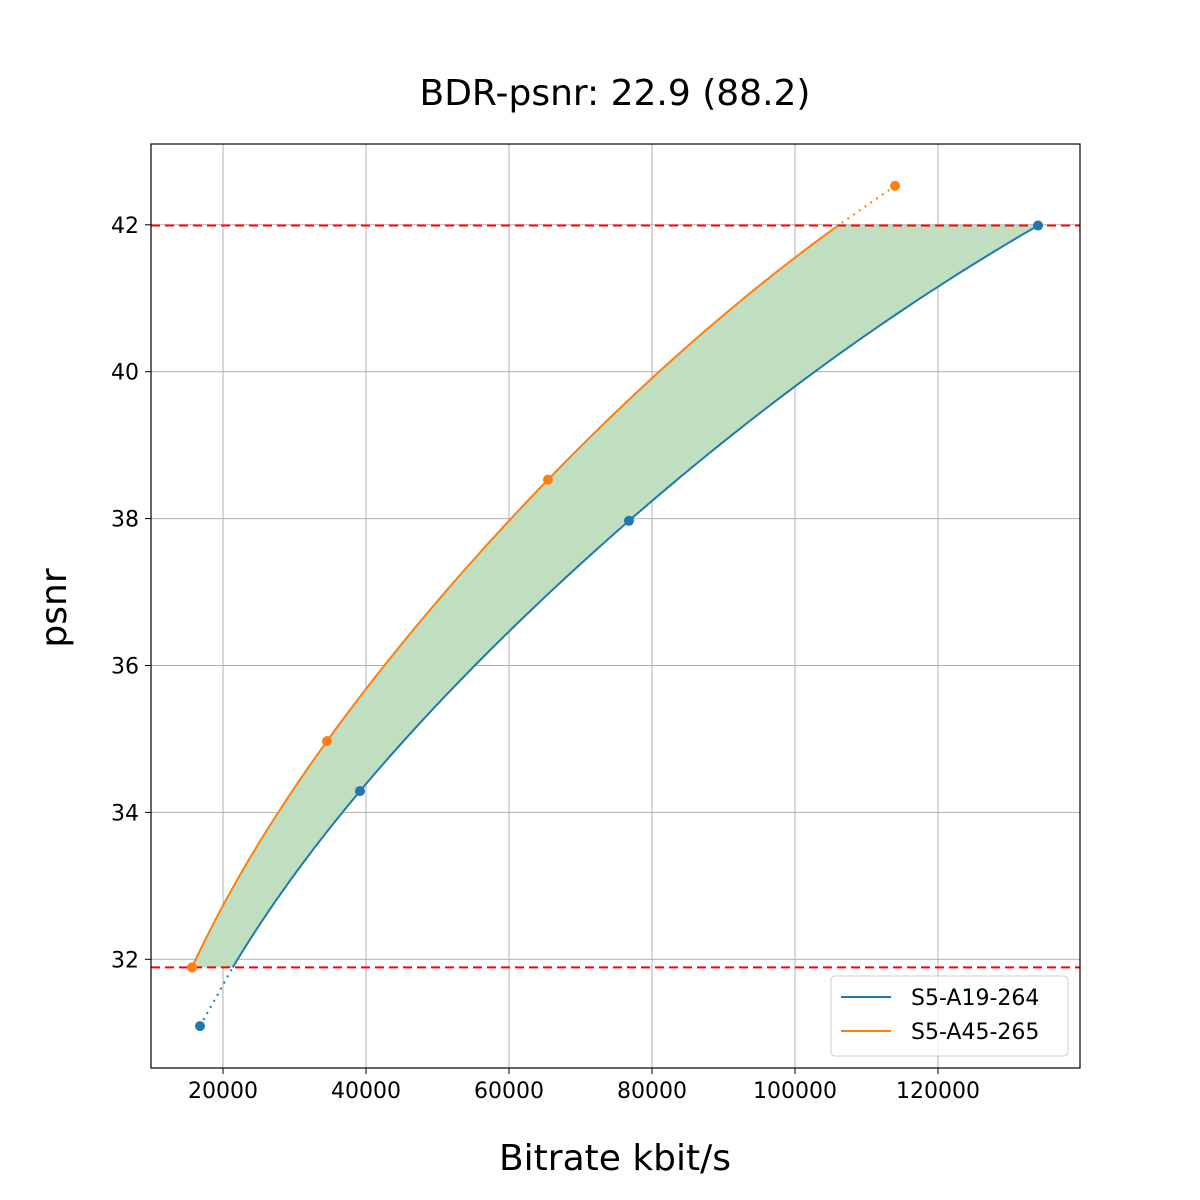 This screenshot has width=1200, height=1200. I want to click on y-tick-label: 32, so click(125, 960).